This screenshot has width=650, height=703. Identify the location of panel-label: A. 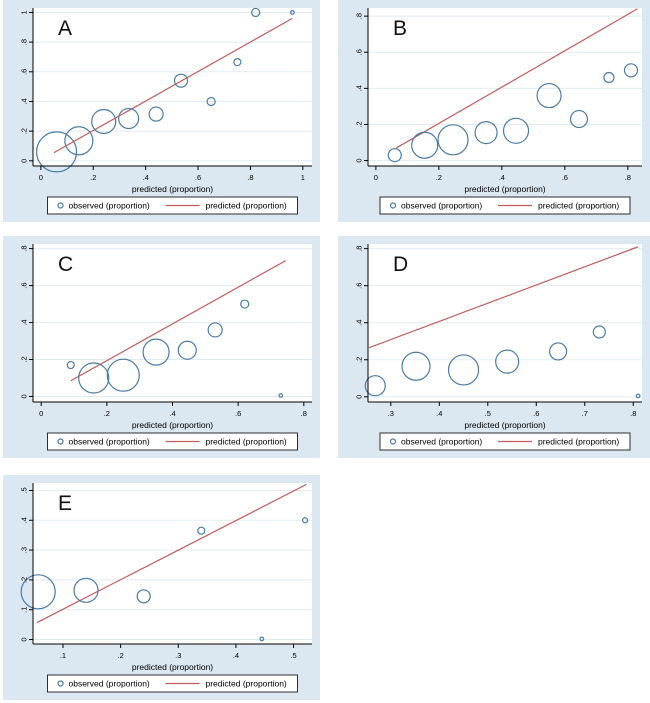
(65, 28).